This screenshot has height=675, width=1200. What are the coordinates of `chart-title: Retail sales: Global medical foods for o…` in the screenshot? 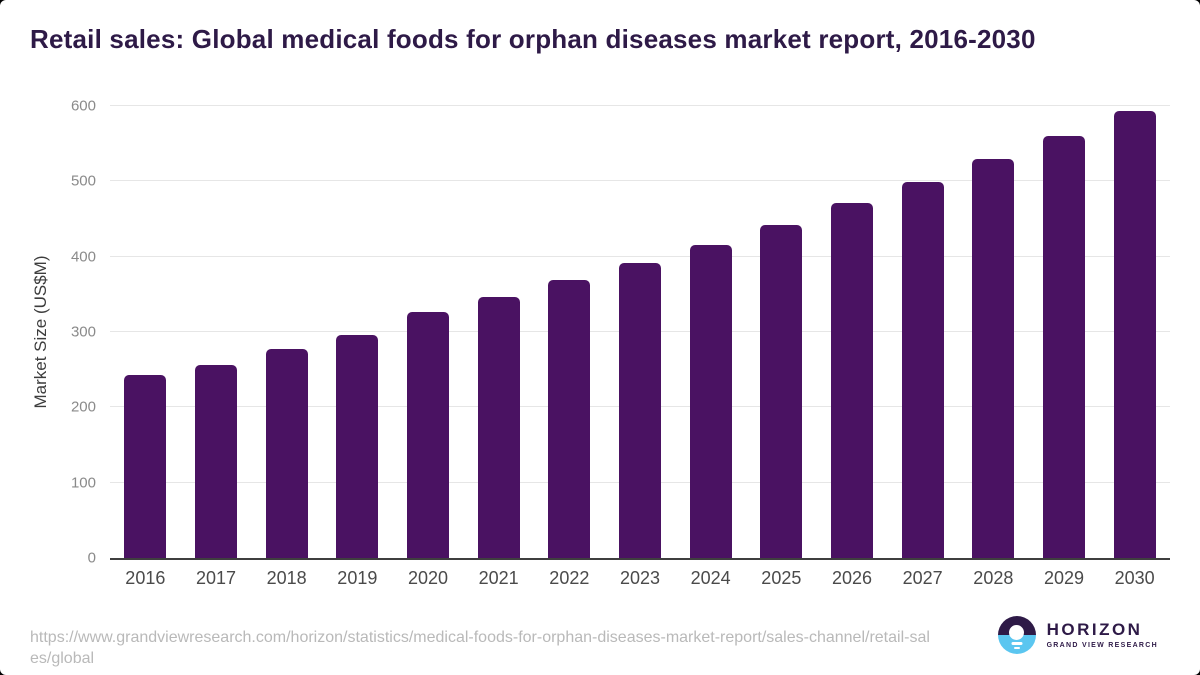 It's located at (533, 39).